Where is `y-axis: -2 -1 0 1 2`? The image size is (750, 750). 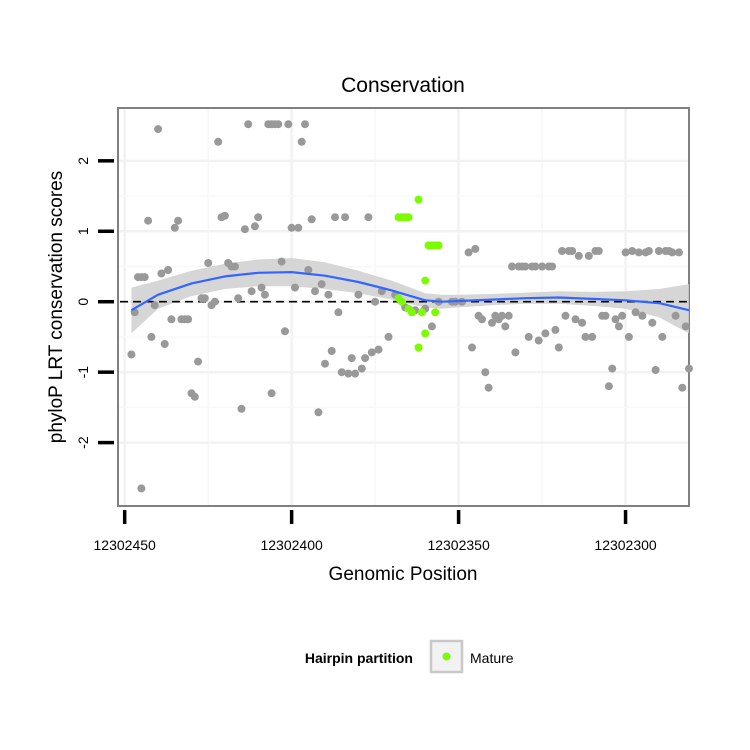 y-axis: -2 -1 0 1 2 is located at coordinates (94, 303).